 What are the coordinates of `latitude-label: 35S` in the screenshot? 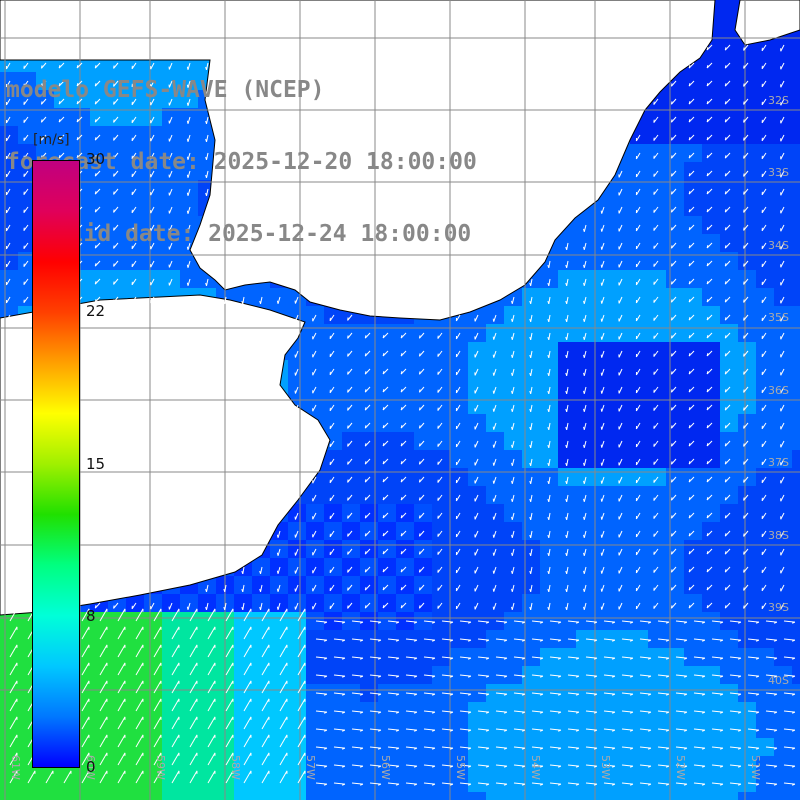 It's located at (778, 317).